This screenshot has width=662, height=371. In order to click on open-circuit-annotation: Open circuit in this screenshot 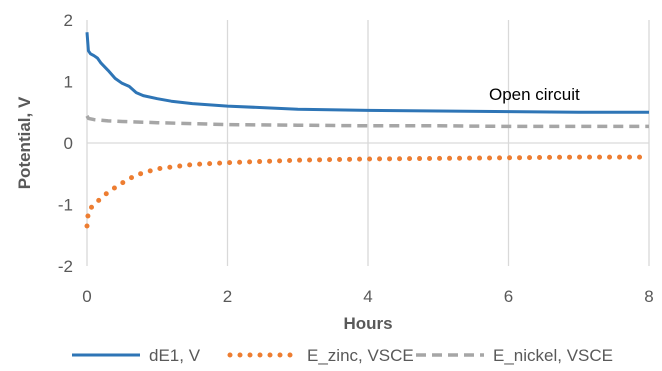, I will do `click(534, 94)`.